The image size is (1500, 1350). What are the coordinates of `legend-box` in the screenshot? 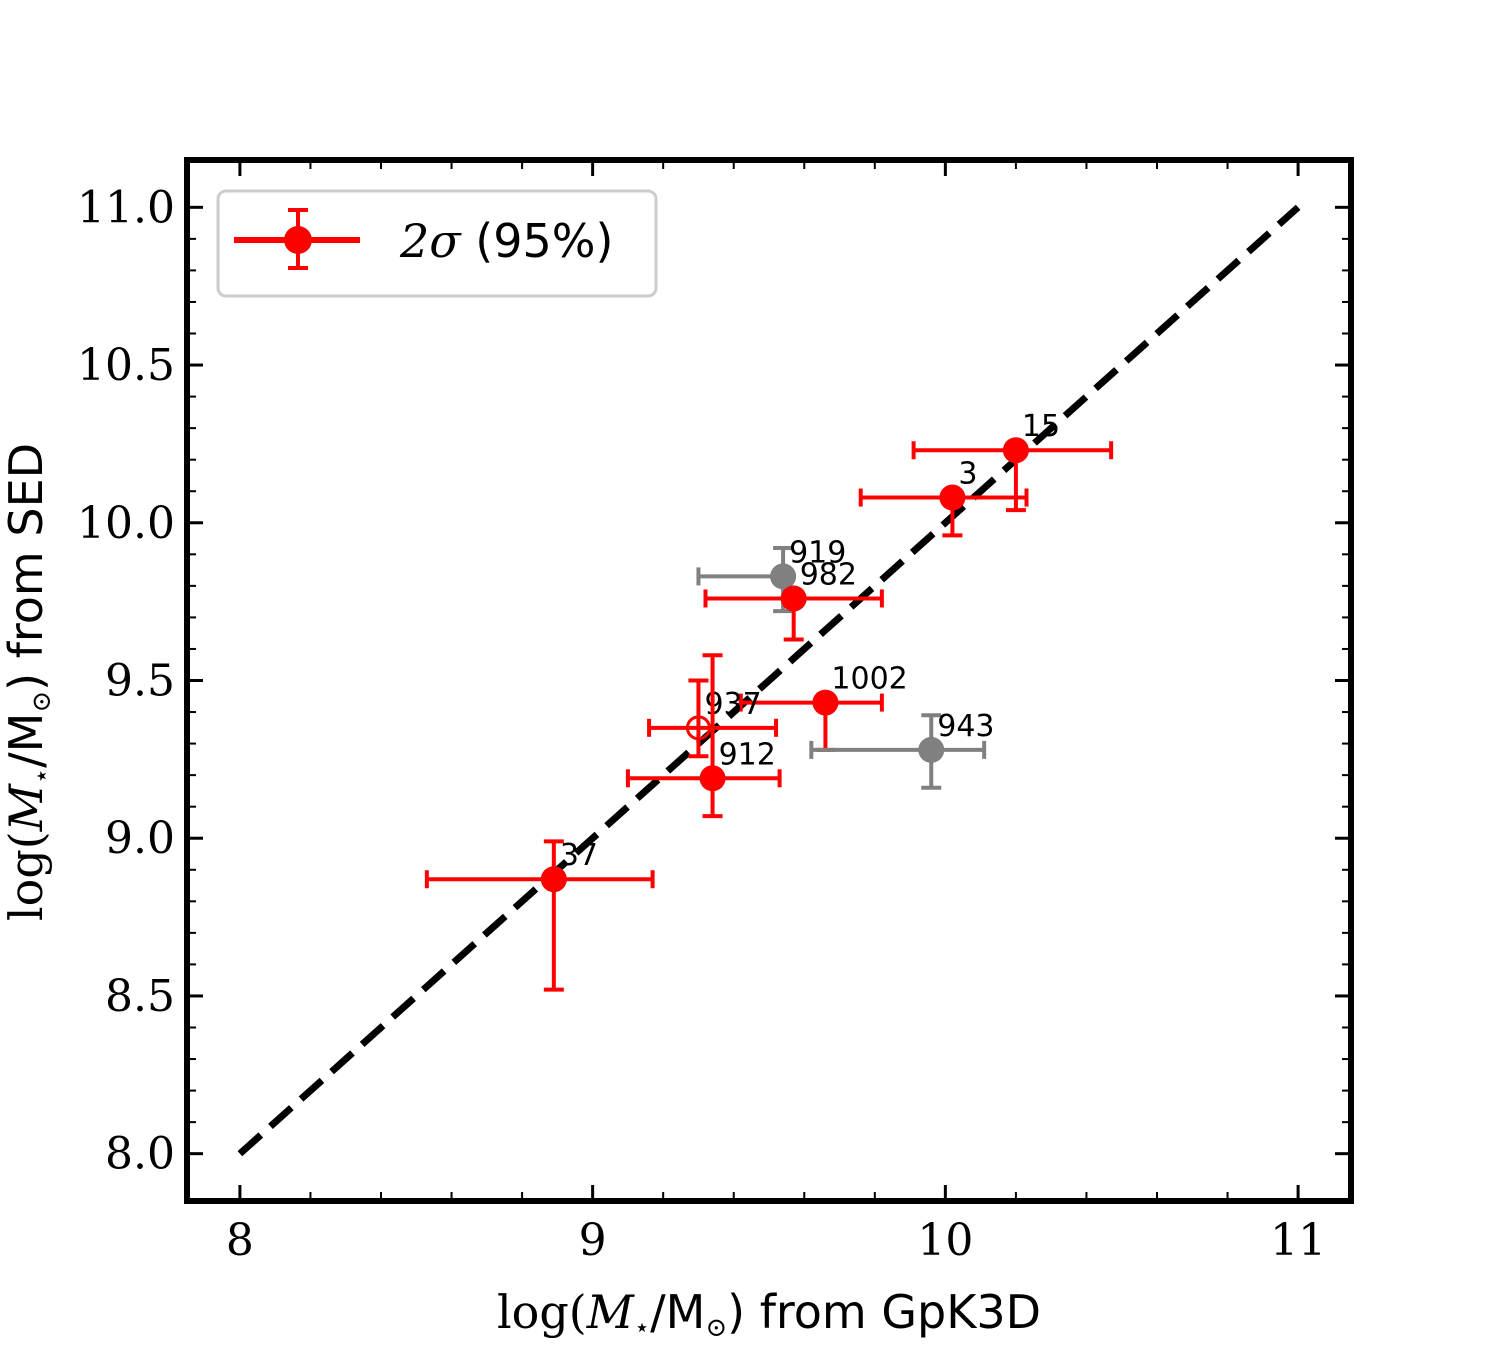 It's located at (437, 243).